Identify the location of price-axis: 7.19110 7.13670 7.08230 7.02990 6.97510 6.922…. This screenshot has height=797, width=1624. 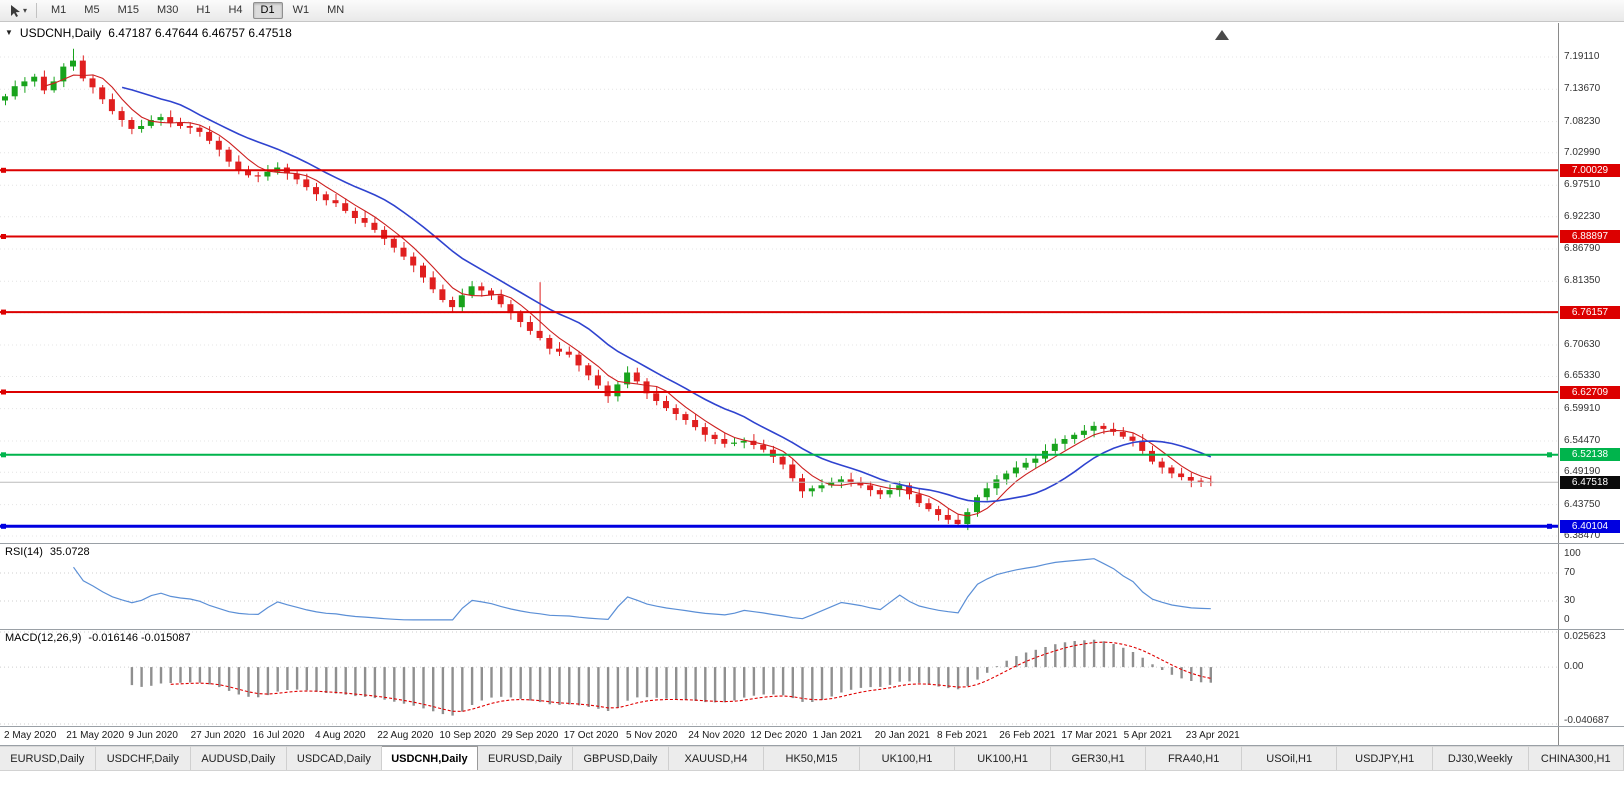
(1591, 384).